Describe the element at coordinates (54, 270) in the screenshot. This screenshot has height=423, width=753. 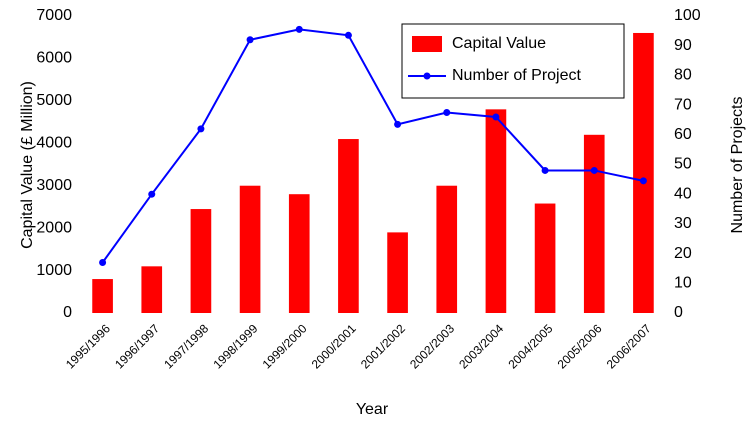
I see `y-tick-label: 1000` at that location.